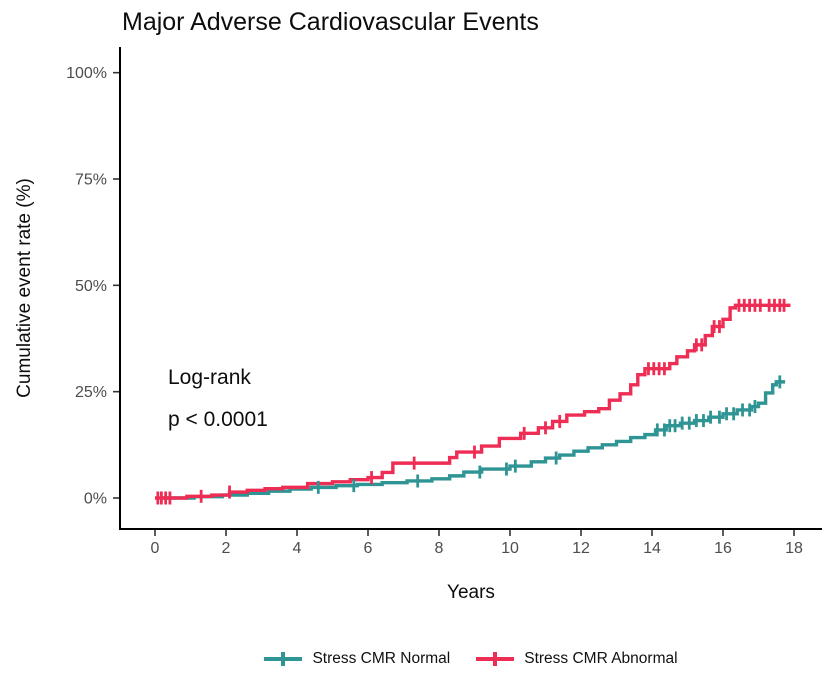 The width and height of the screenshot is (840, 700). What do you see at coordinates (510, 548) in the screenshot?
I see `x-tick-label: 10` at bounding box center [510, 548].